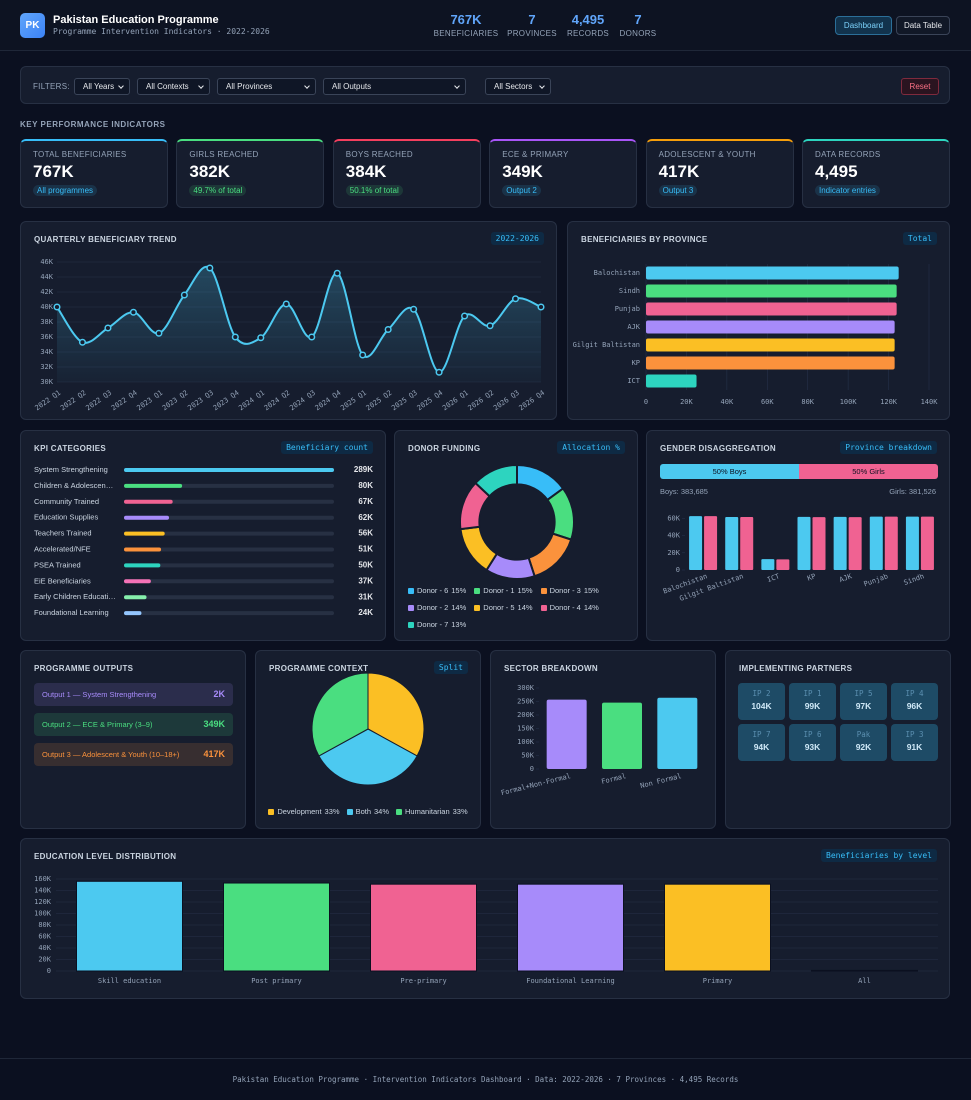 The width and height of the screenshot is (971, 1100). I want to click on bar-track, so click(229, 549).